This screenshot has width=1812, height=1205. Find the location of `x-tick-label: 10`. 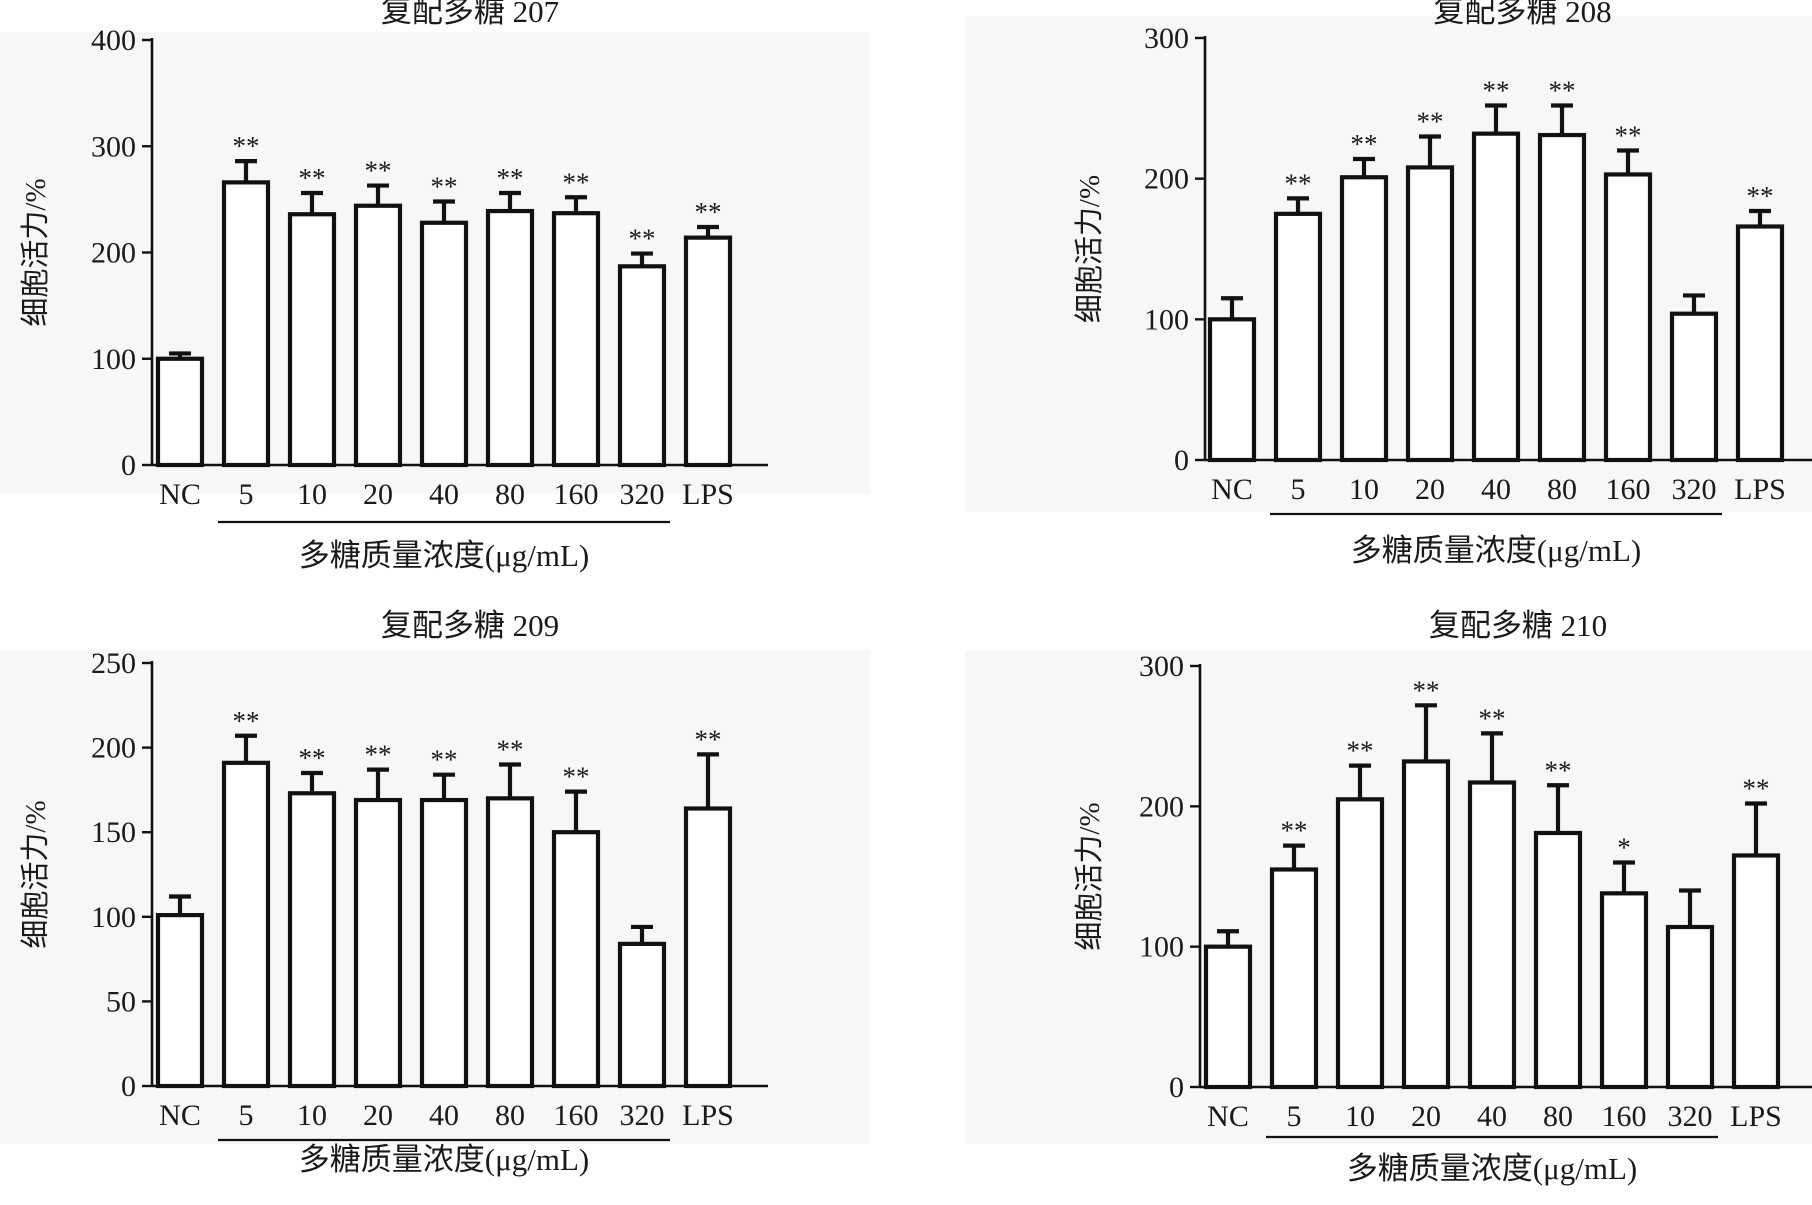

x-tick-label: 10 is located at coordinates (1360, 1116).